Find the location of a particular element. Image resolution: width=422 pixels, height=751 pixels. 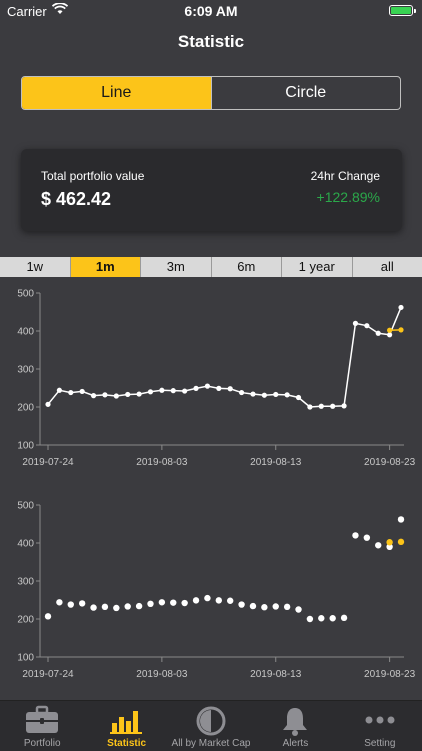

x-tick-label: 2019-08-03 is located at coordinates (162, 674).